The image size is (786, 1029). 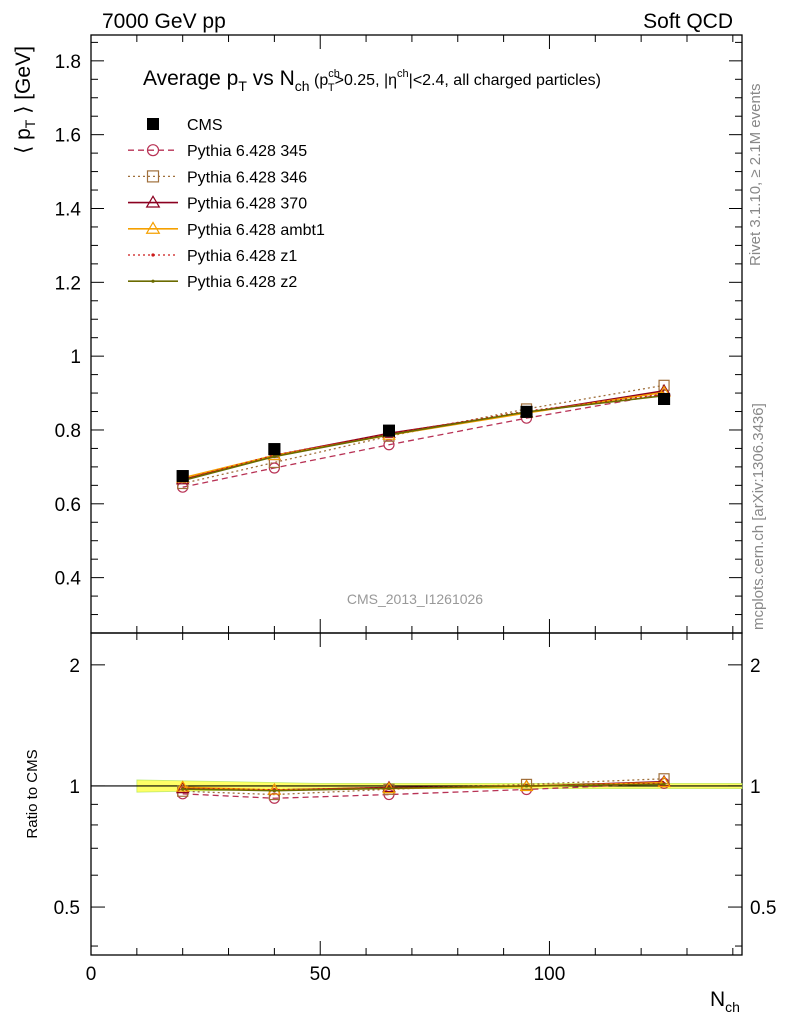 I want to click on main-y-tick-label: 1.6, so click(x=68, y=136).